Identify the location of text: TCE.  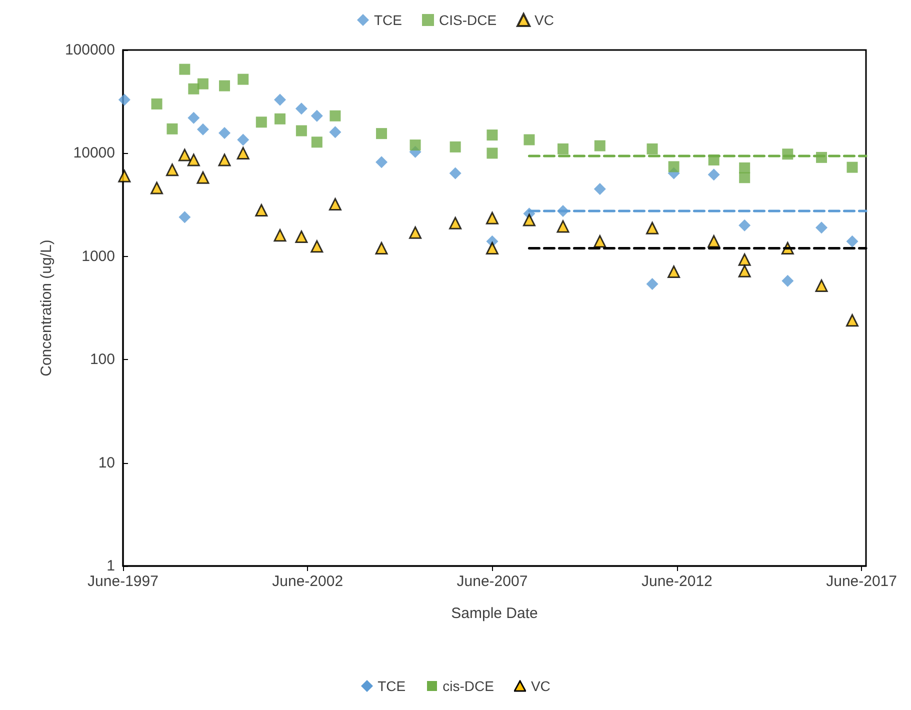
(392, 686).